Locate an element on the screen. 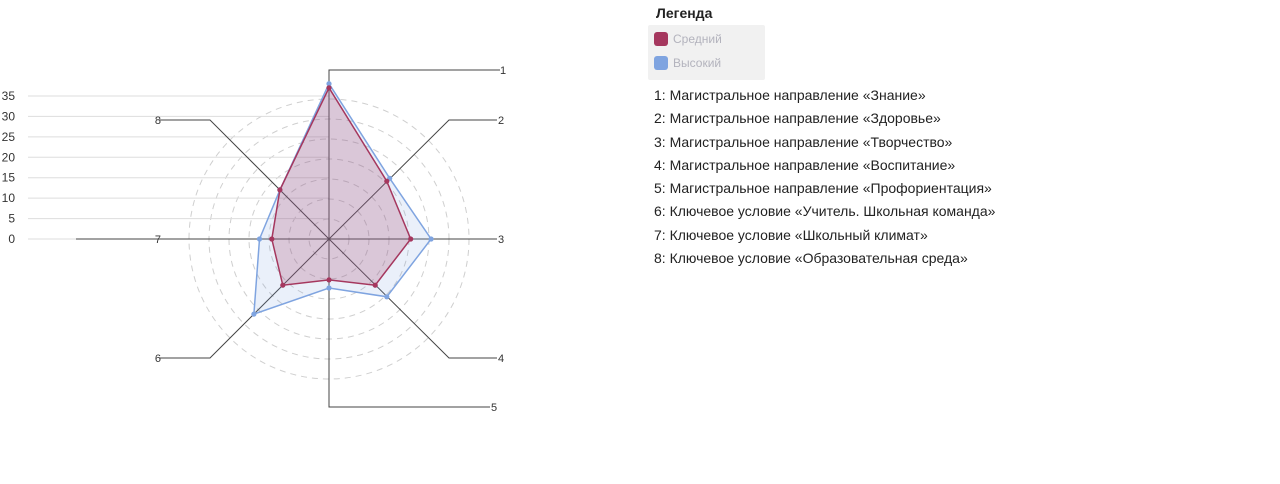 Image resolution: width=1280 pixels, height=484 pixels. legend-item-average: Средний is located at coordinates (688, 39).